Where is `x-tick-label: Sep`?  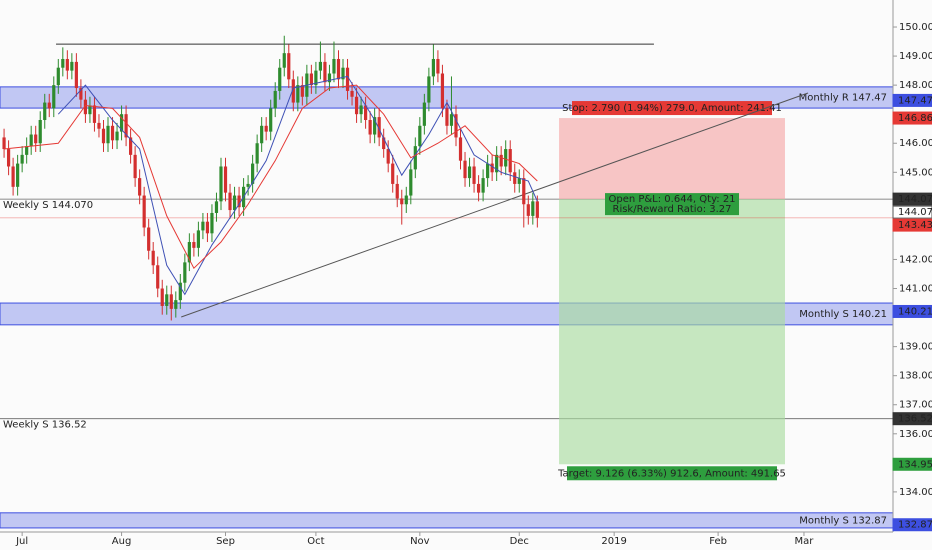 x-tick-label: Sep is located at coordinates (225, 541).